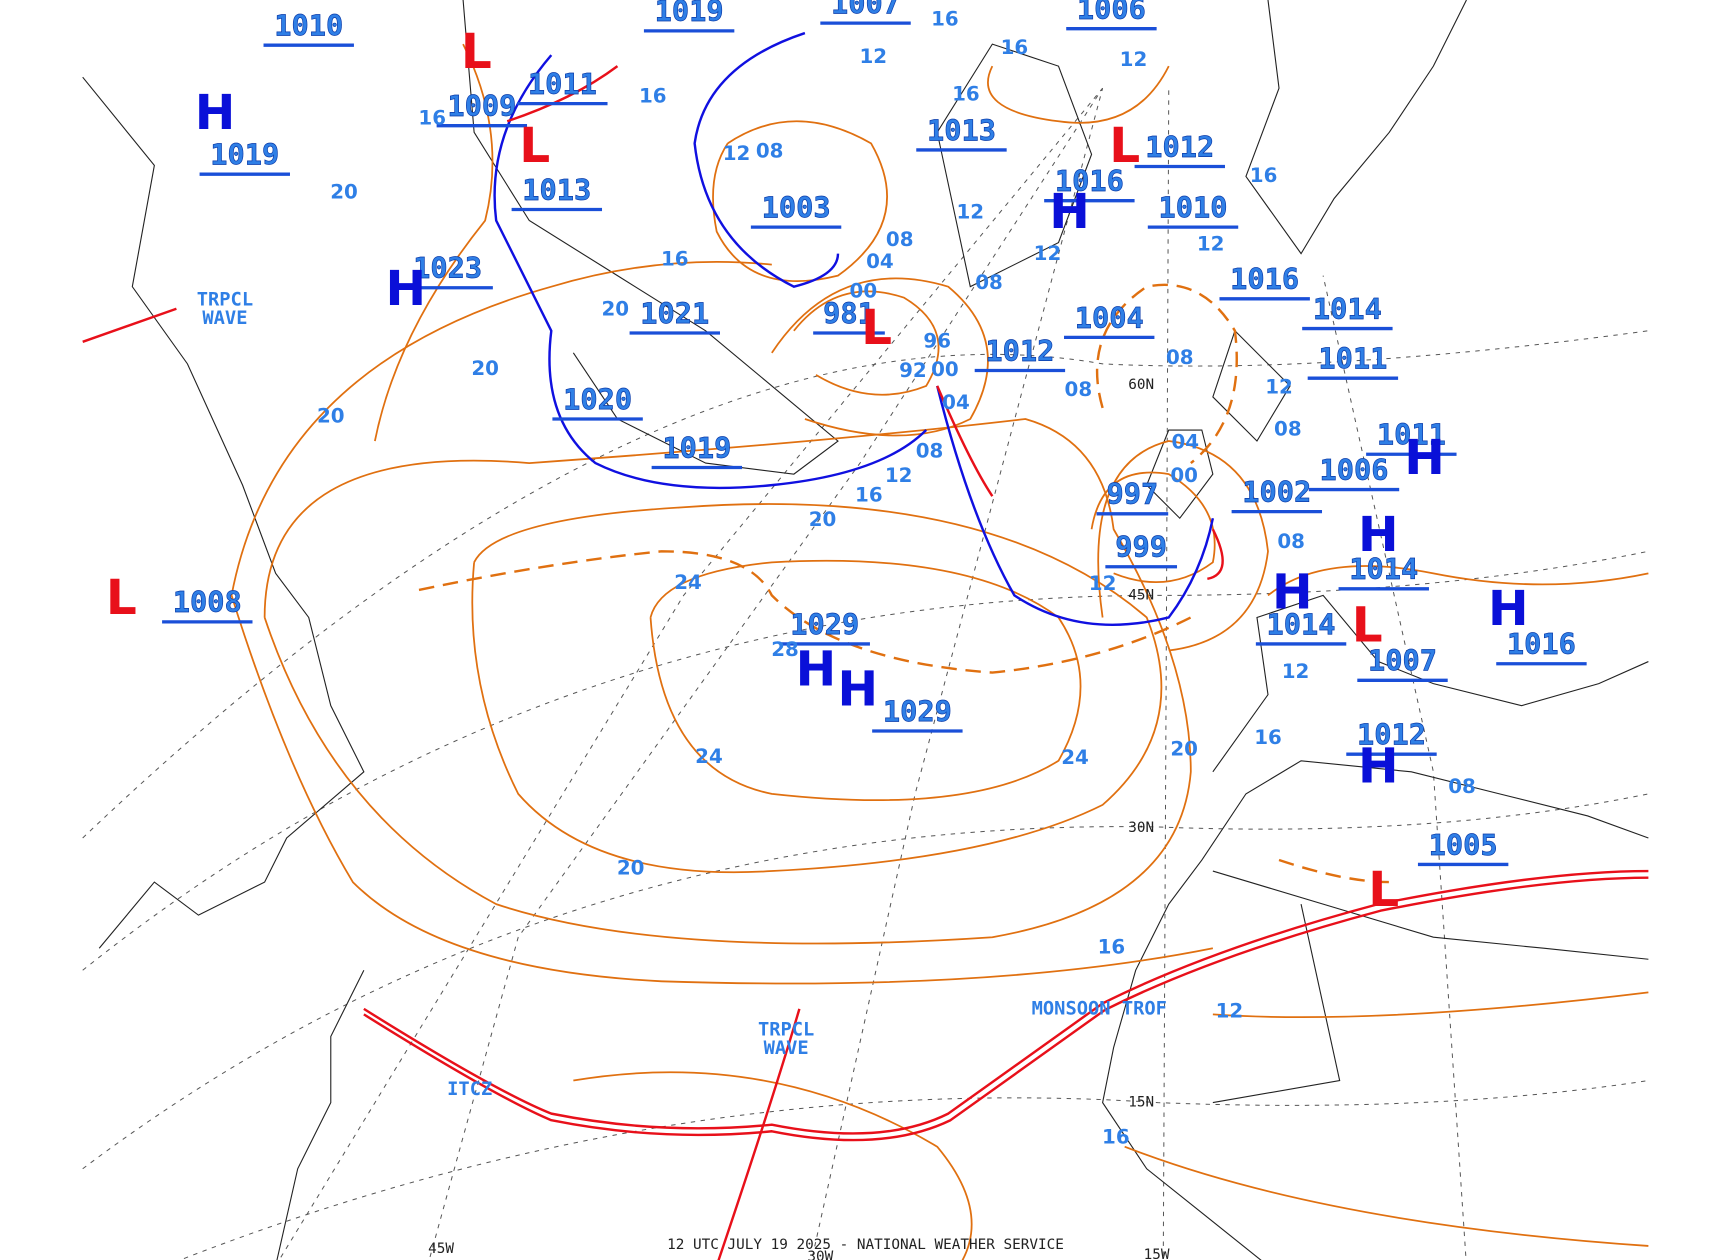 This screenshot has height=1260, width=1720. Describe the element at coordinates (481, 106) in the screenshot. I see `pressure-label: 1009` at that location.